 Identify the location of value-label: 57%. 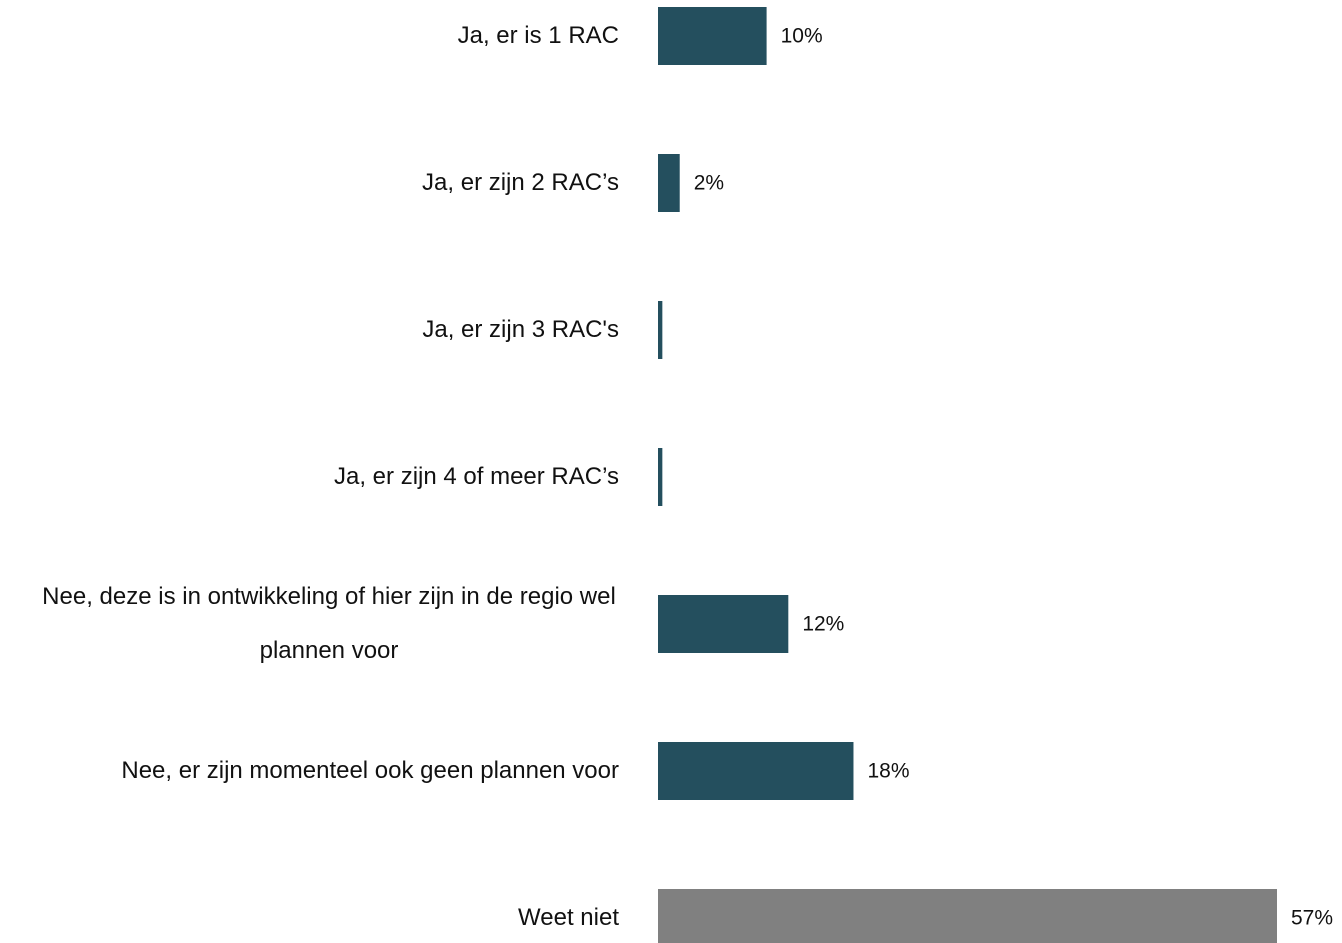
(1312, 918).